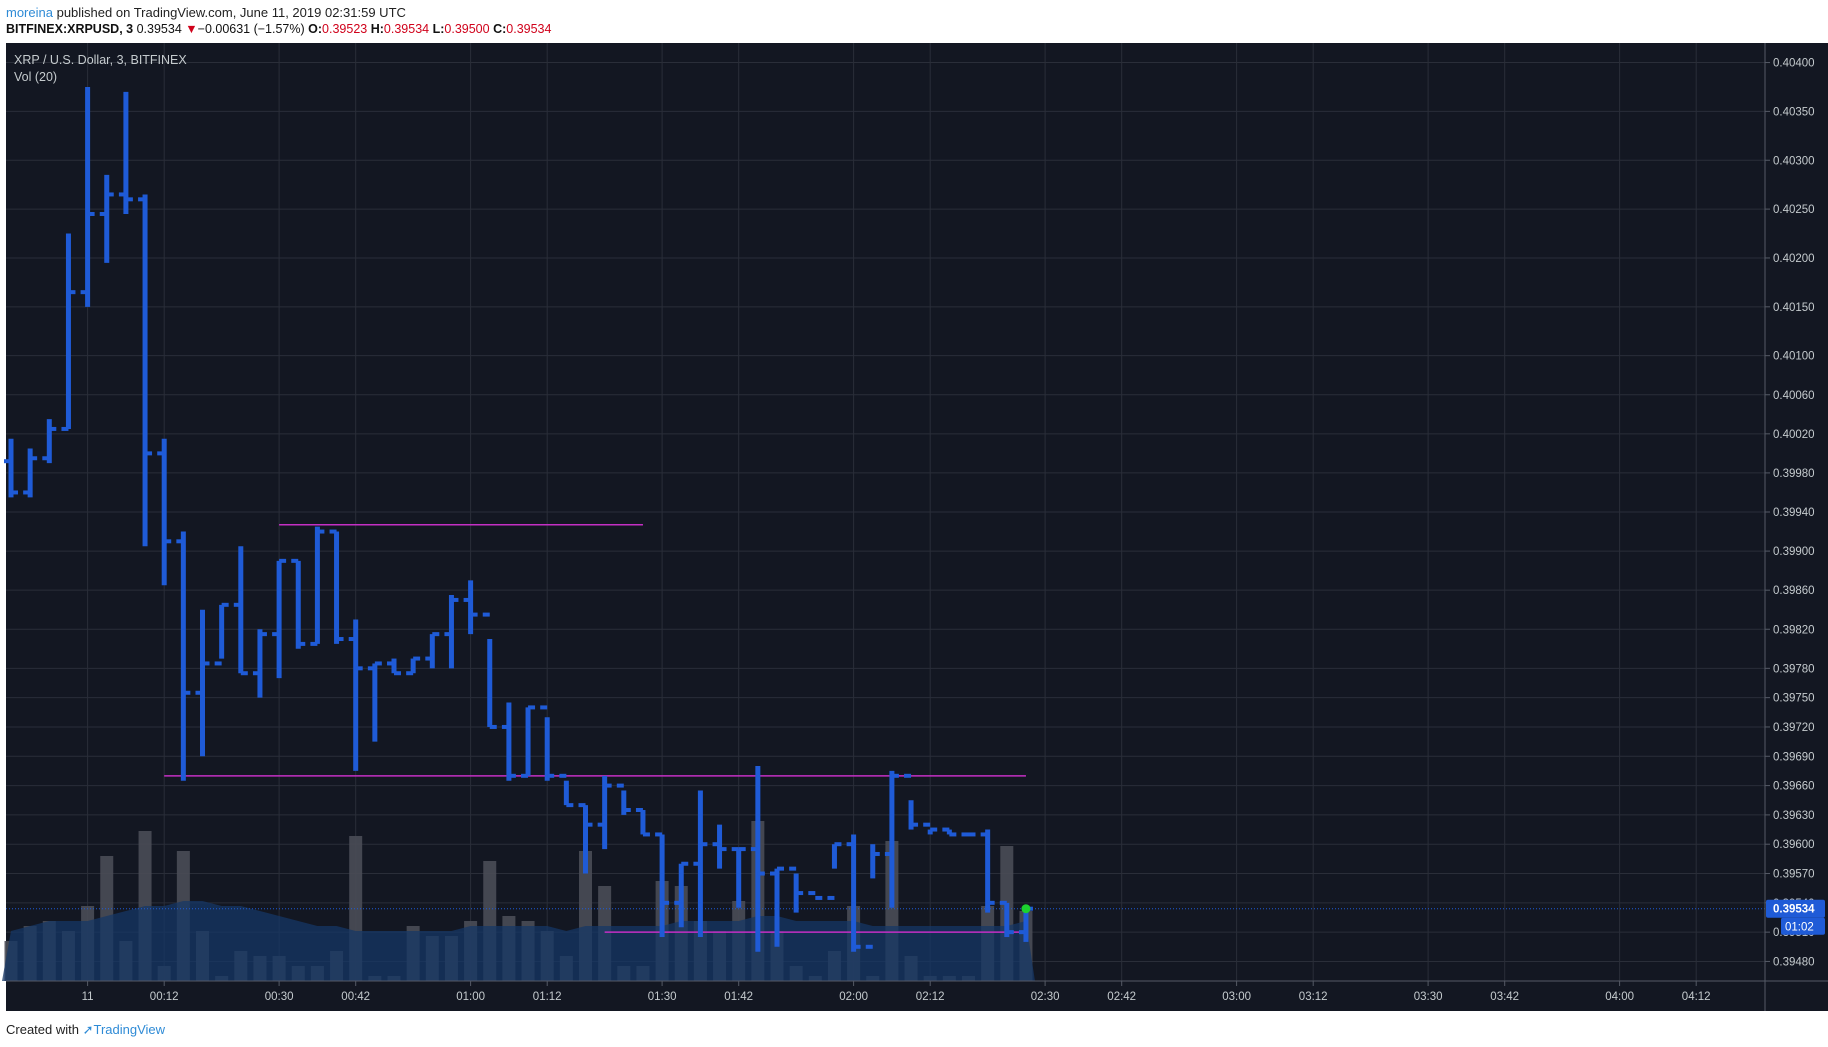 Image resolution: width=1828 pixels, height=1047 pixels. I want to click on price-axis-background, so click(1796, 527).